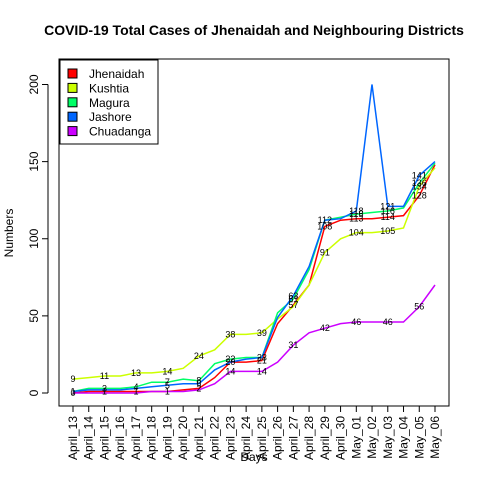  I want to click on x-tick-label: April_18, so click(152, 438).